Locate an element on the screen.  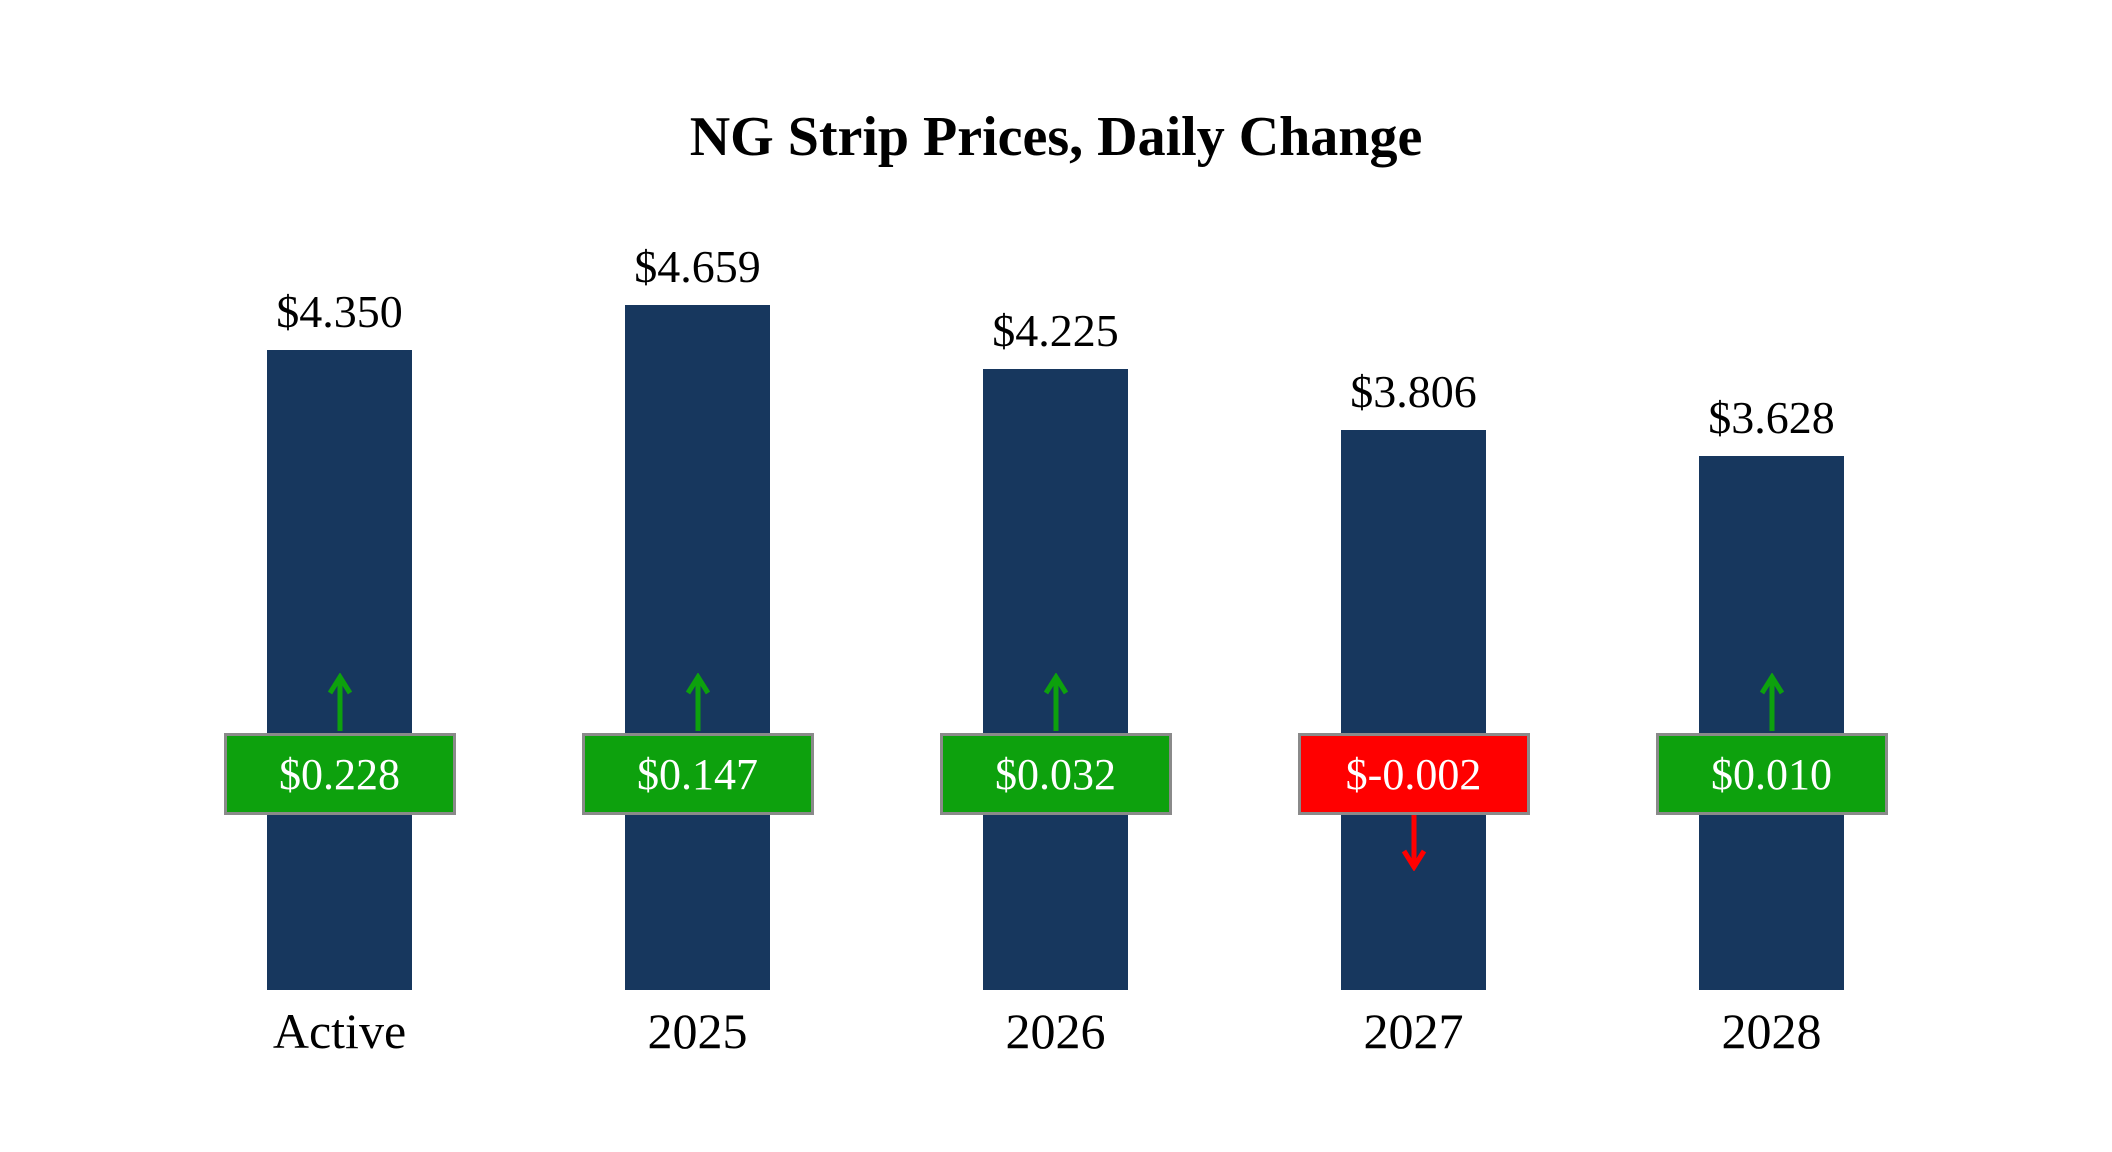
price-label: $4.350 is located at coordinates (339, 311).